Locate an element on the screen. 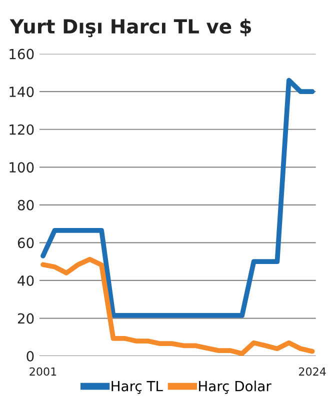 The height and width of the screenshot is (414, 329). y-tick-label: 80 is located at coordinates (26, 205).